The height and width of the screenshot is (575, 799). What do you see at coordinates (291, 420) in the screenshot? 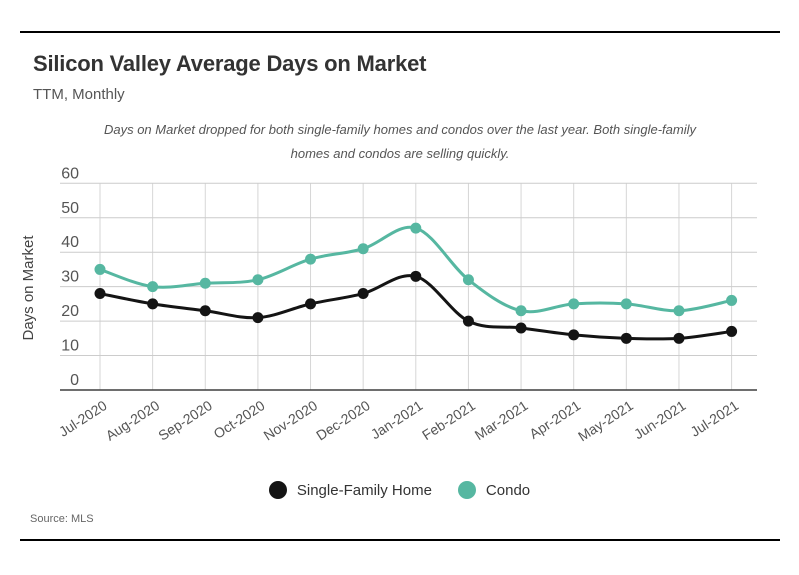
I see `x-tick-label: Nov-2020` at bounding box center [291, 420].